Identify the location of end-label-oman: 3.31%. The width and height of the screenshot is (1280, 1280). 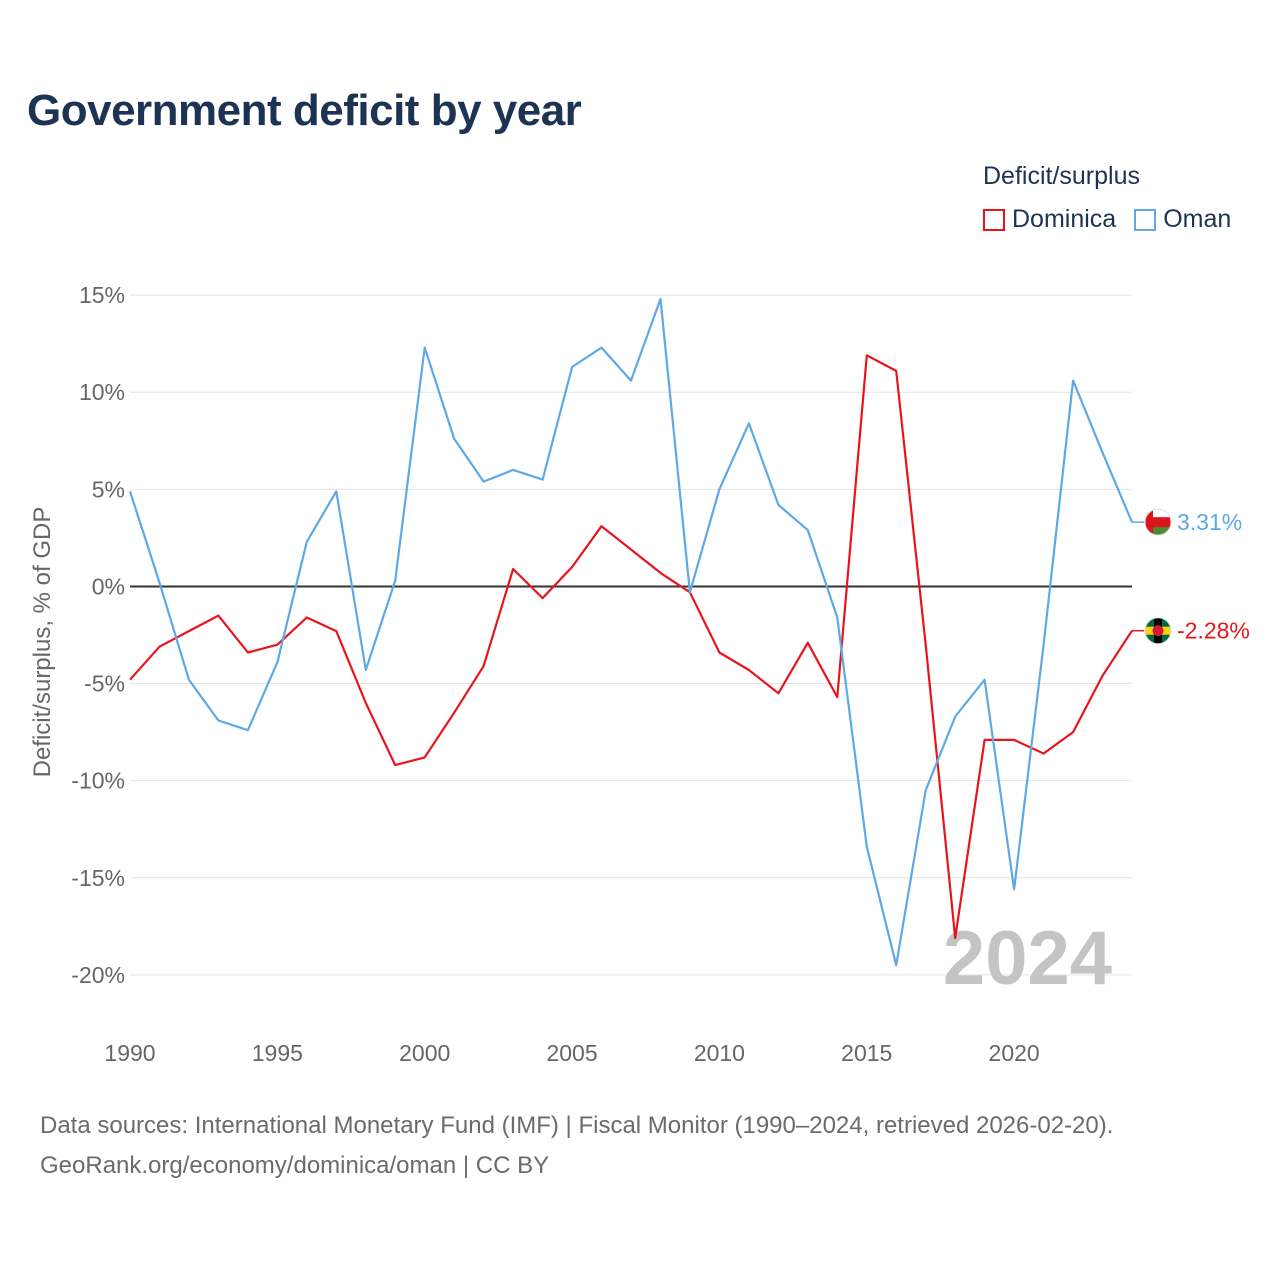
(1209, 522).